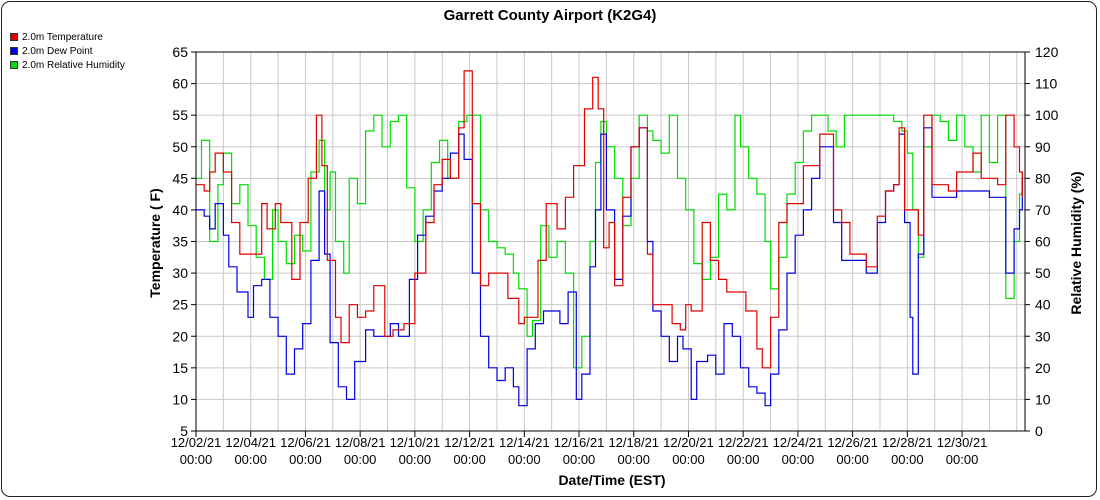  I want to click on right-tick-label: 120, so click(1047, 52).